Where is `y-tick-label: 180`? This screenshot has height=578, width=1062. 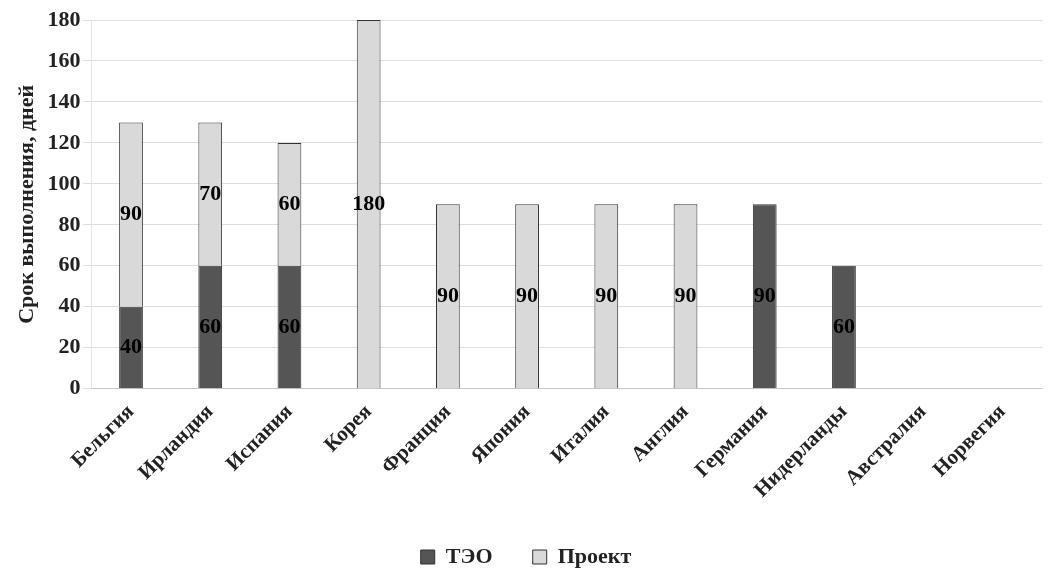 y-tick-label: 180 is located at coordinates (64, 18).